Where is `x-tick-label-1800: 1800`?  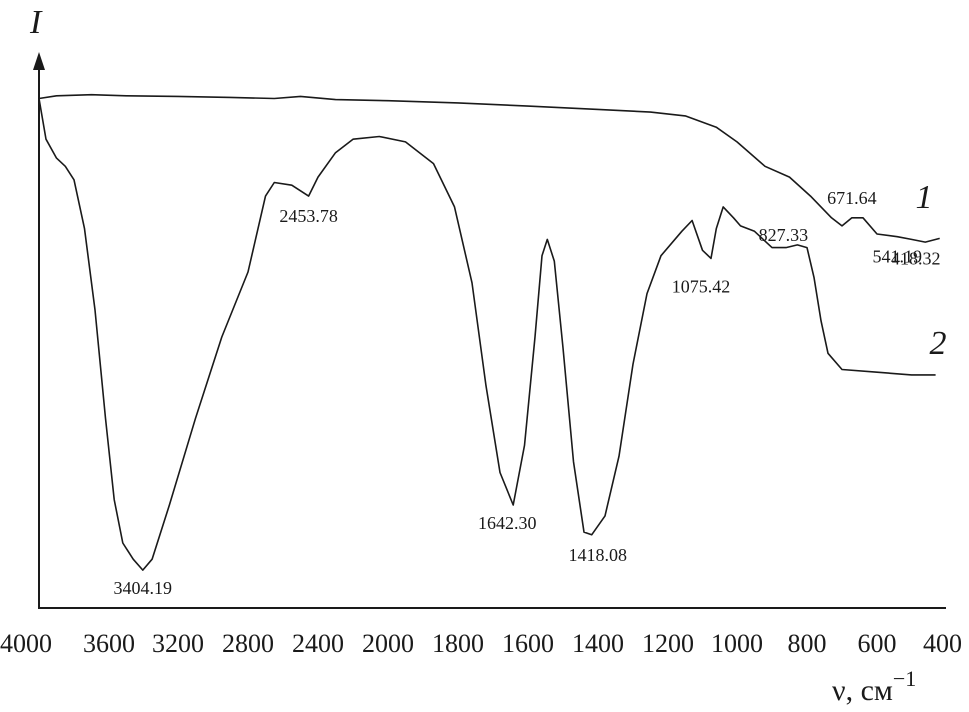
x-tick-label-1800: 1800 is located at coordinates (458, 643).